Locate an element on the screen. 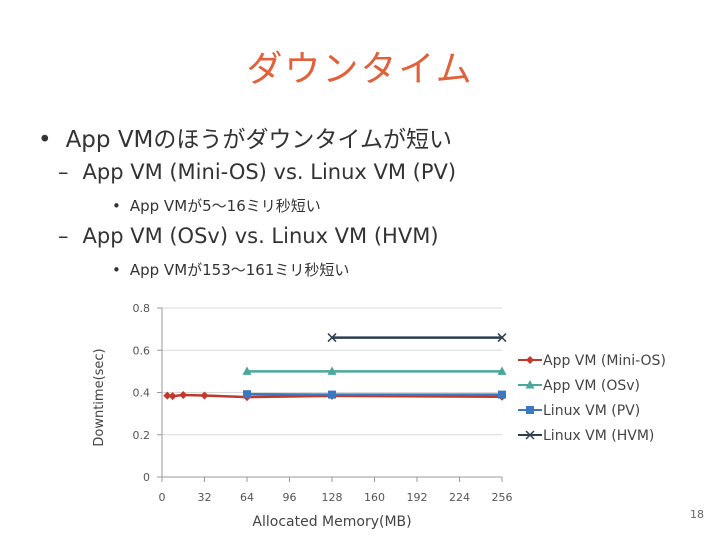 The width and height of the screenshot is (720, 540). legend-label: App VM (OSv) is located at coordinates (591, 386).